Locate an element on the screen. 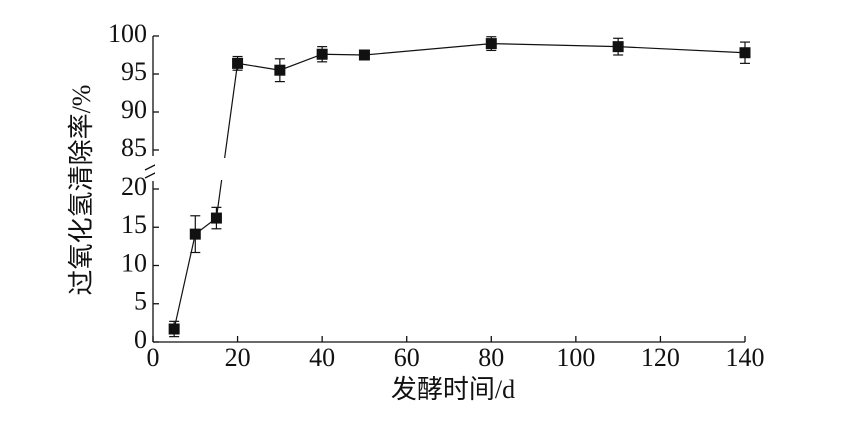  y-axis-label: 过氧化氢清除率/% is located at coordinates (81, 190).